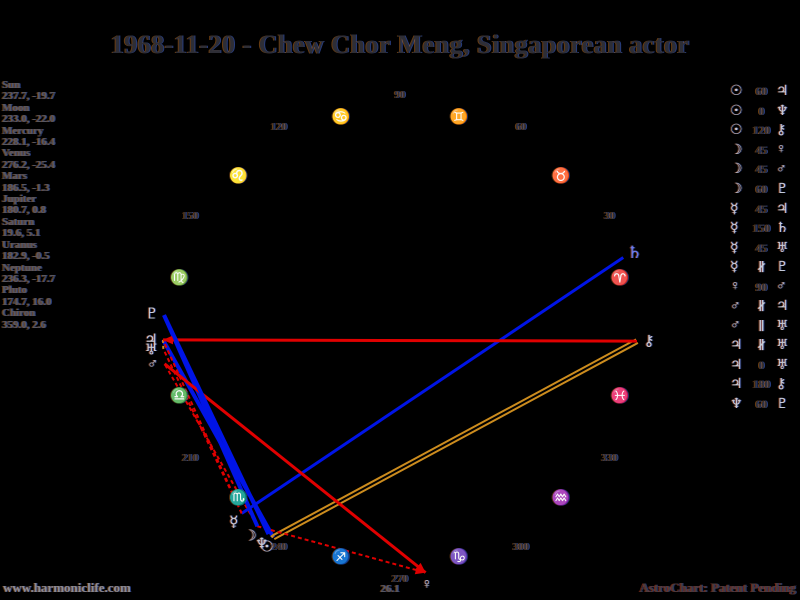  Describe the element at coordinates (620, 396) in the screenshot. I see `sign-glyph-pisces: ♓` at that location.